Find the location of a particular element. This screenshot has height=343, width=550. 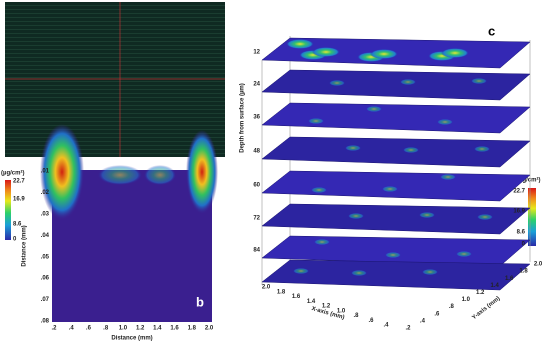

x-tick-label: .4 is located at coordinates (386, 326).